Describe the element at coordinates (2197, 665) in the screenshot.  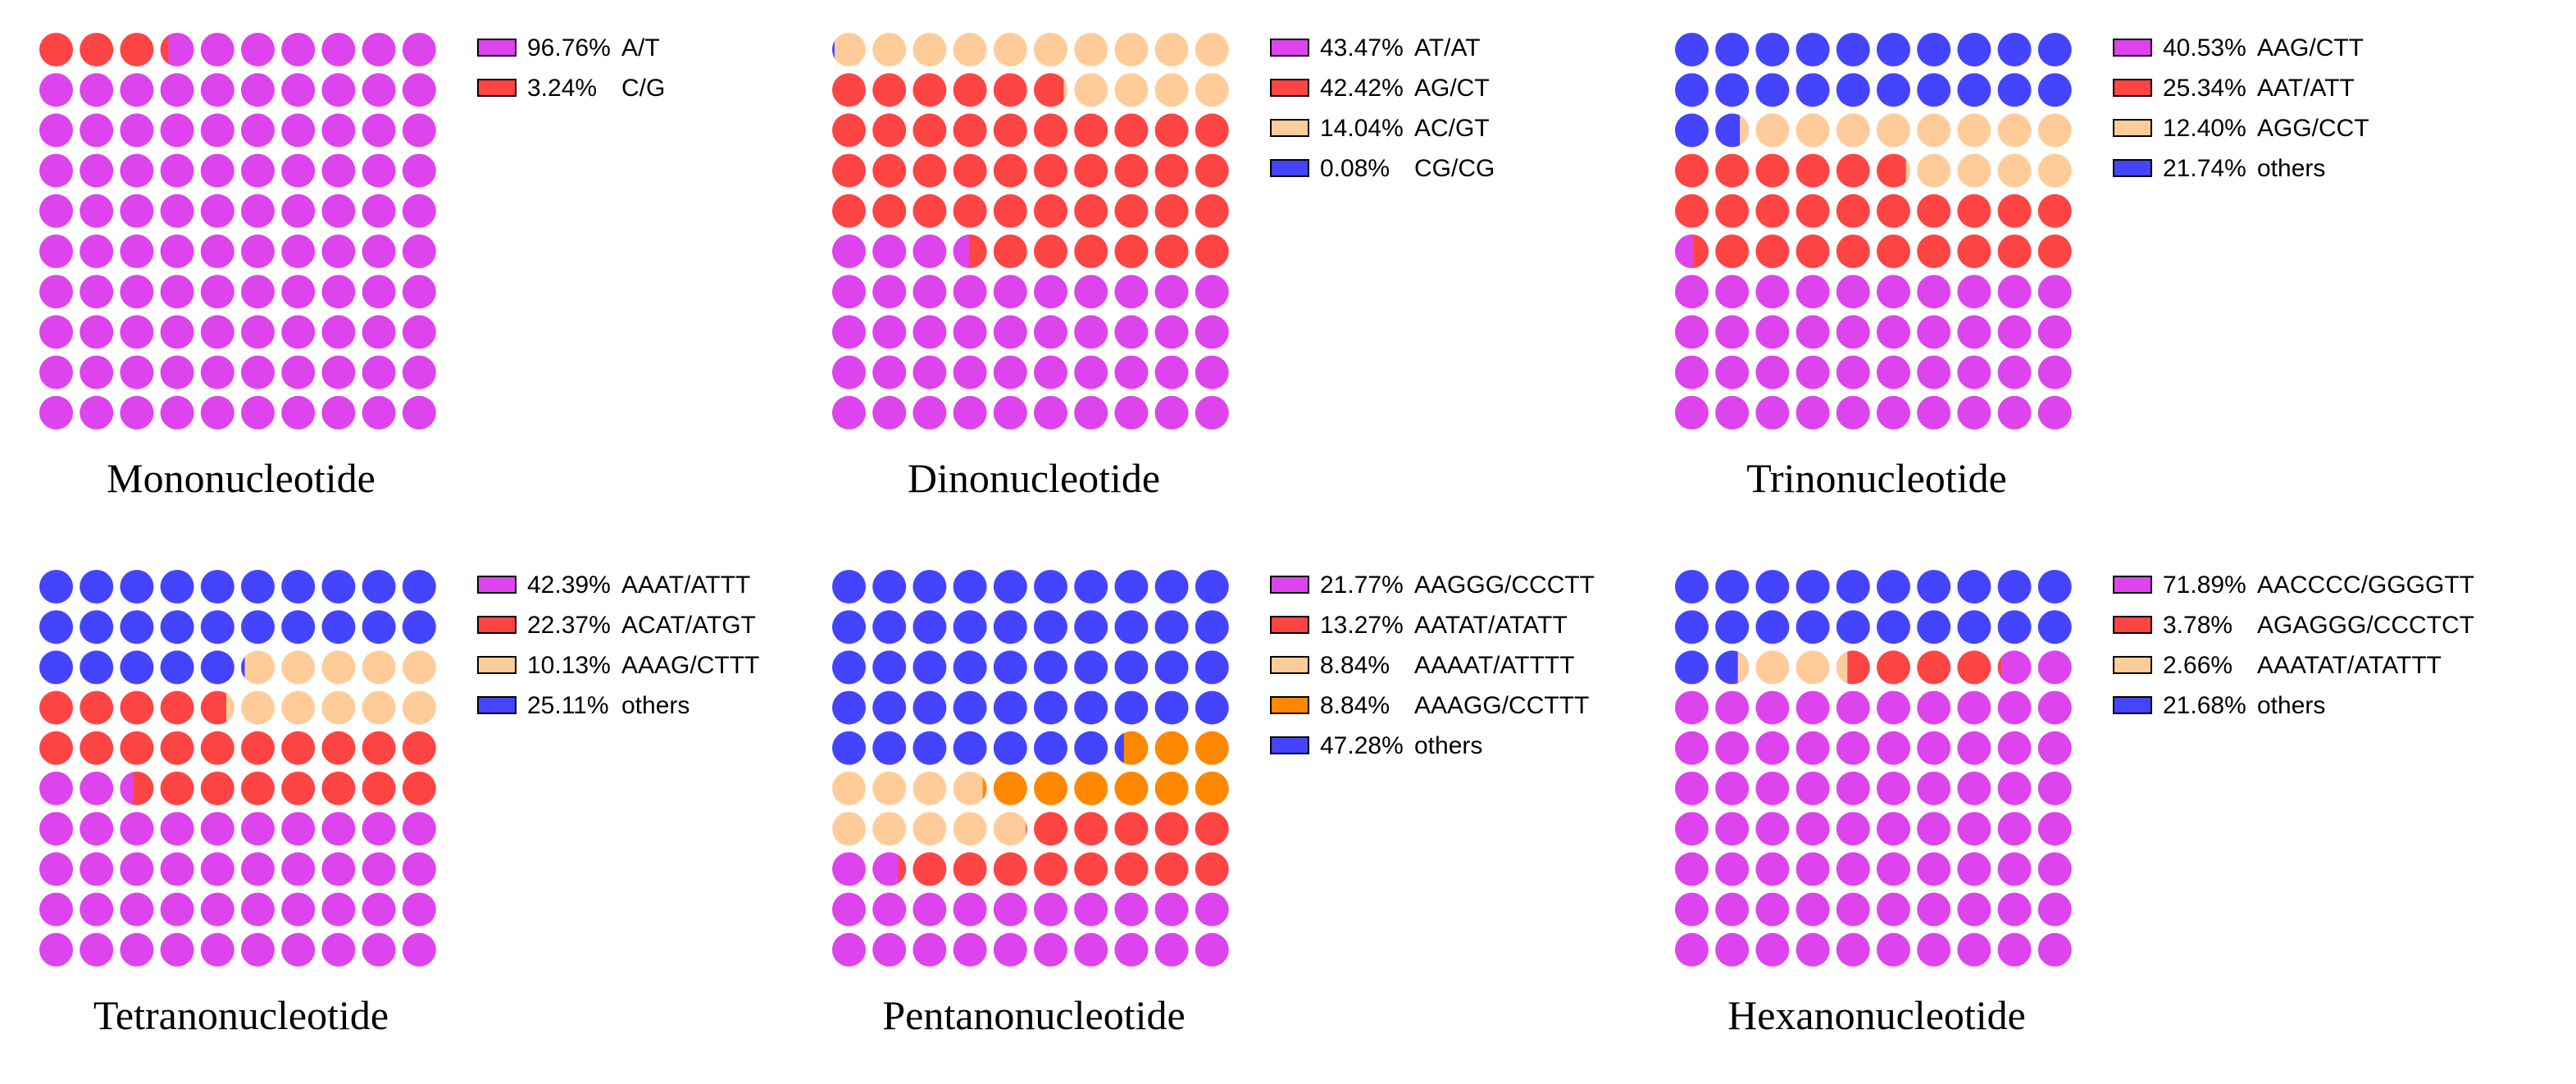
I see `legend-value: 2.66%` at that location.